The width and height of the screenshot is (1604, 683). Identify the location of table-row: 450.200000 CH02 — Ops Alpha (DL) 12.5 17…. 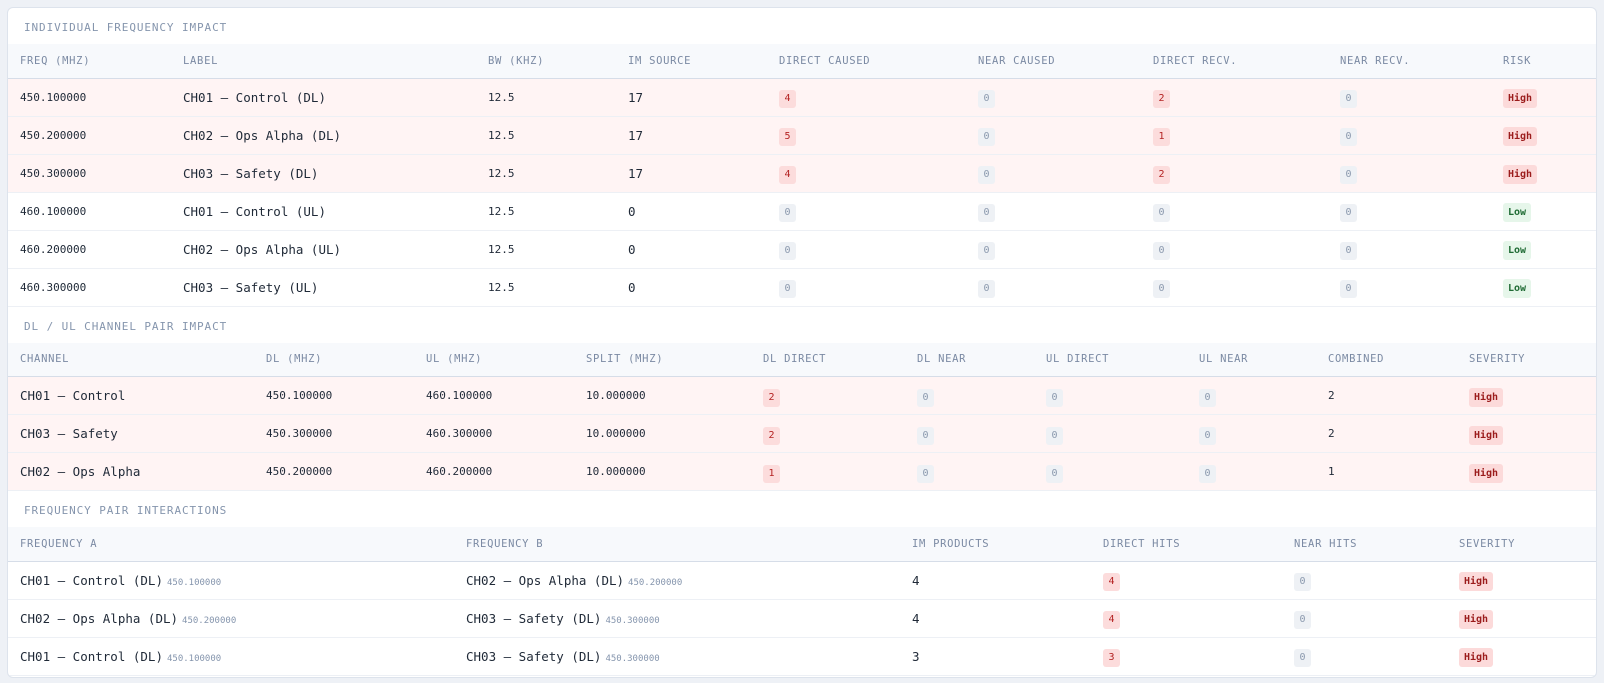
(802, 135).